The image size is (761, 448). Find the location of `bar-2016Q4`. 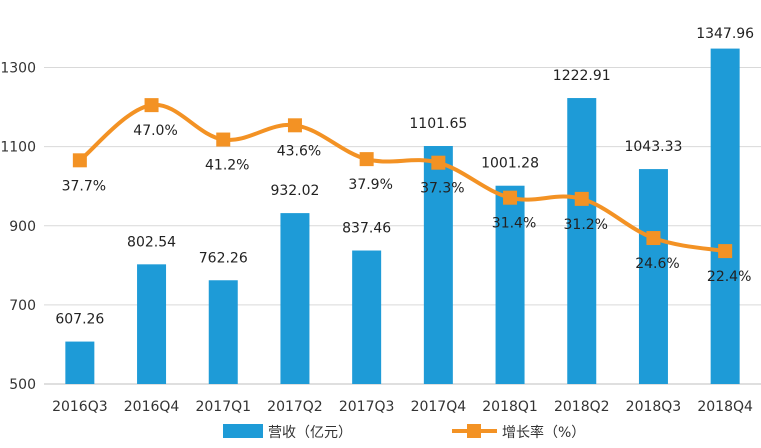

bar-2016Q4 is located at coordinates (152, 324).